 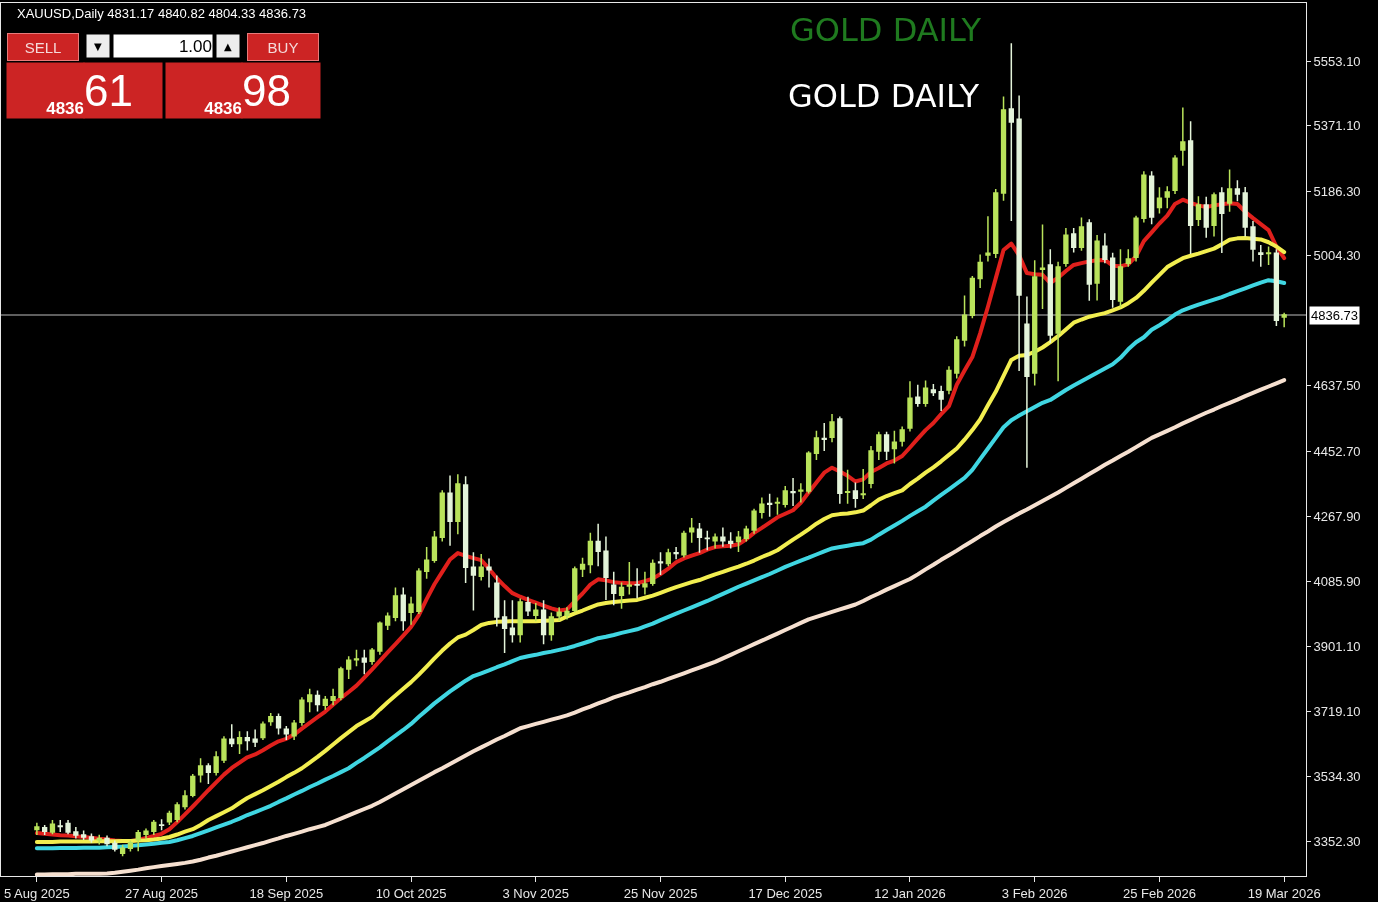 What do you see at coordinates (411, 893) in the screenshot?
I see `x-tick-label: 10 Oct 2025` at bounding box center [411, 893].